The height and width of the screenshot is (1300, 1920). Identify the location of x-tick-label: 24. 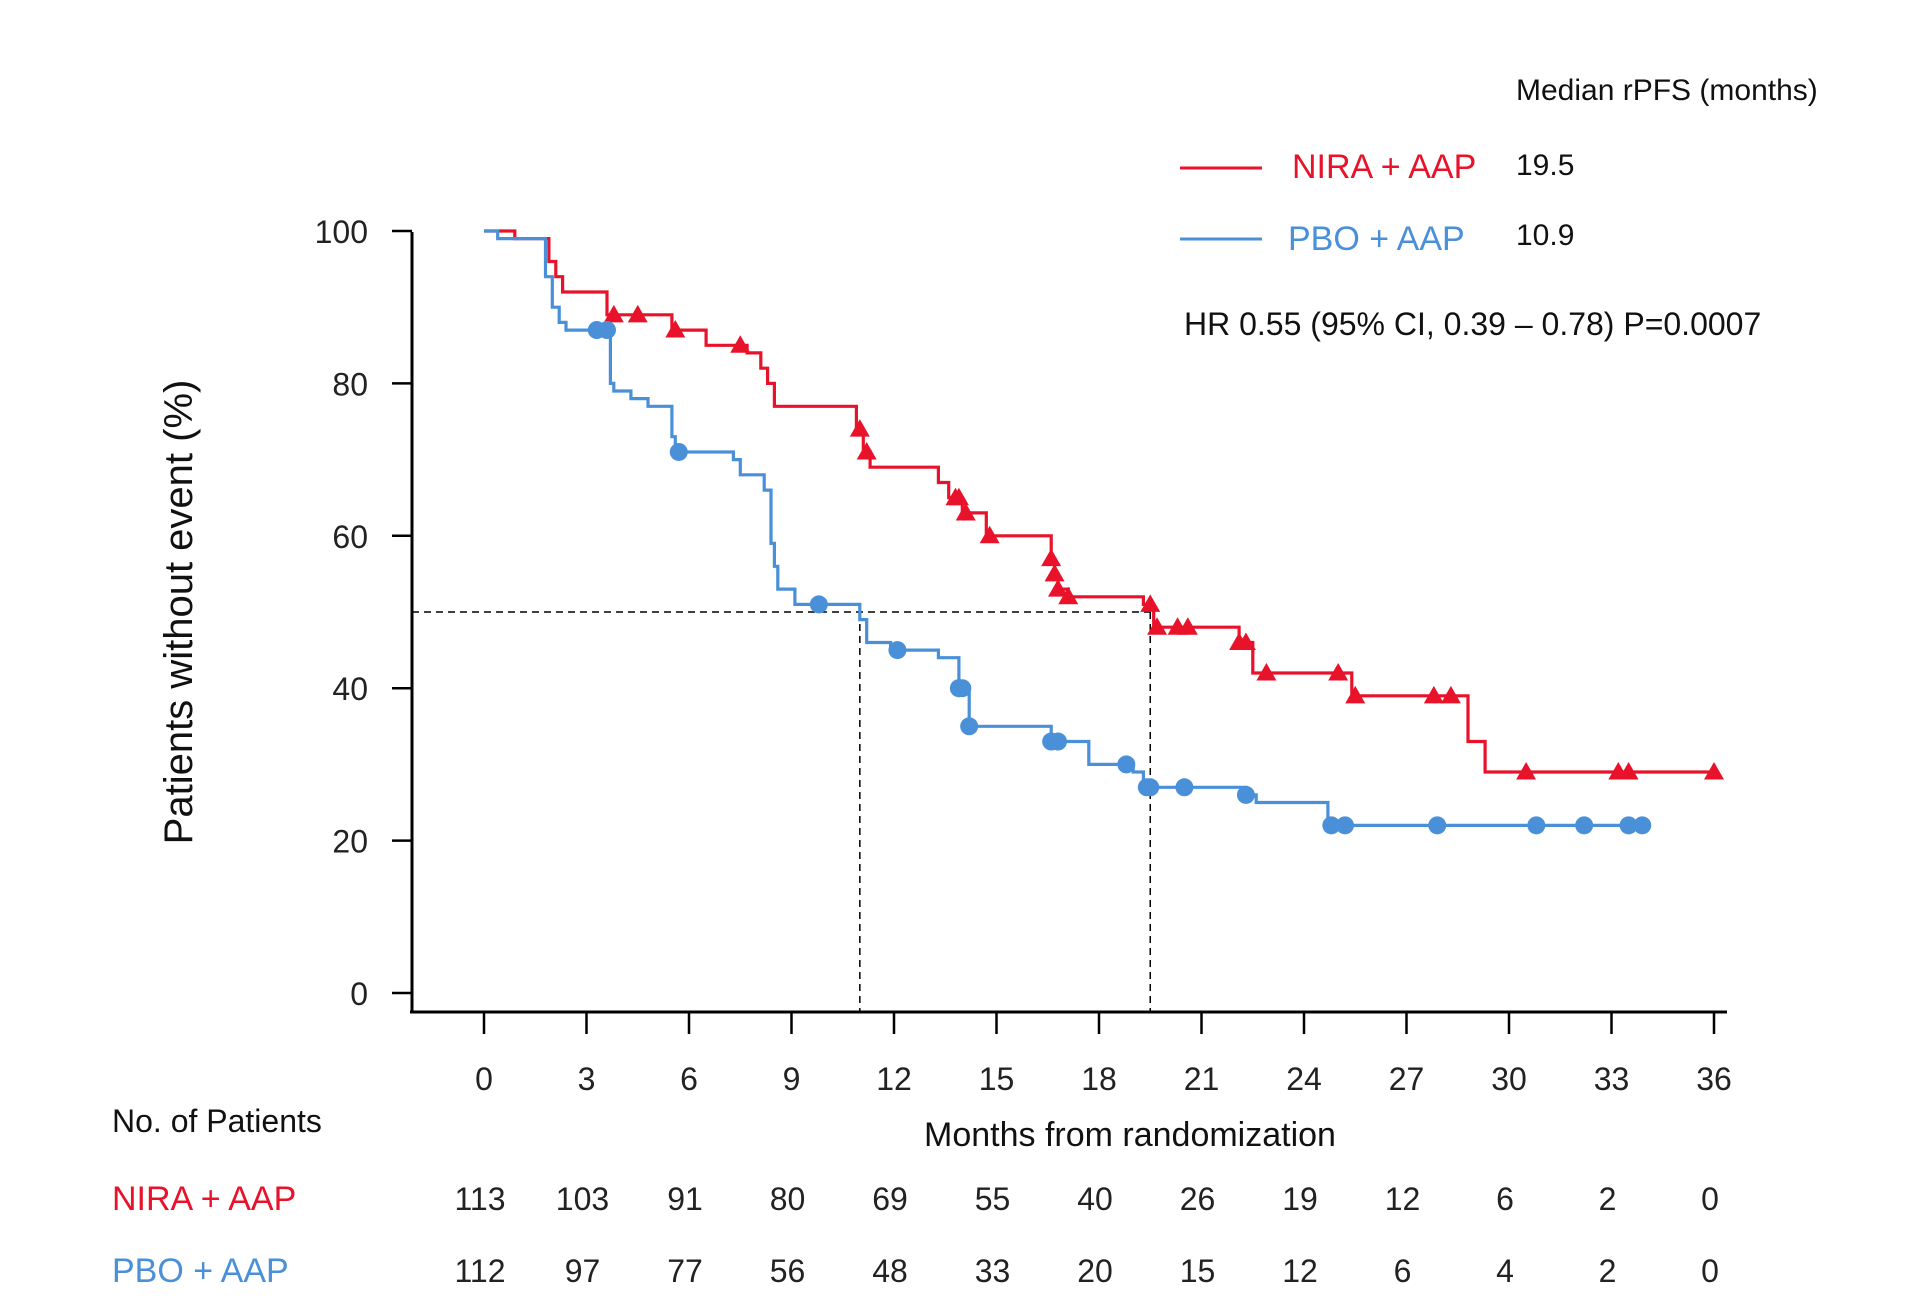
(1304, 1079).